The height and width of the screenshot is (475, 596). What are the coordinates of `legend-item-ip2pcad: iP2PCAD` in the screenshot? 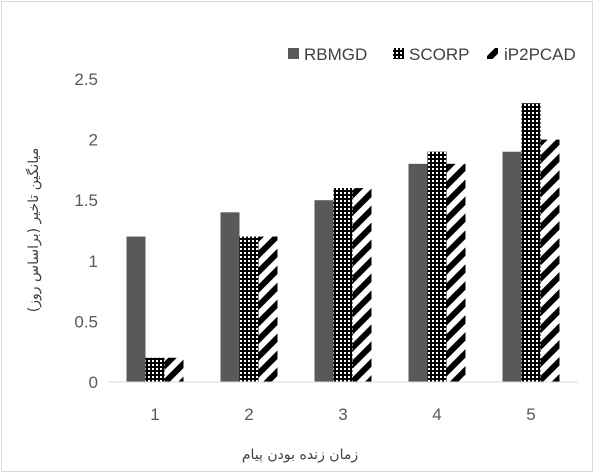 It's located at (531, 54).